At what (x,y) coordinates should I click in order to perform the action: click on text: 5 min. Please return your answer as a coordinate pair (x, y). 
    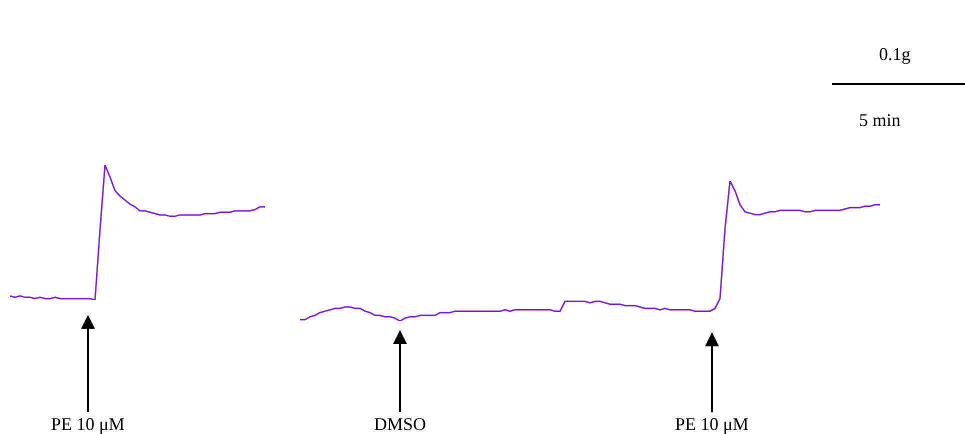
    Looking at the image, I should click on (880, 120).